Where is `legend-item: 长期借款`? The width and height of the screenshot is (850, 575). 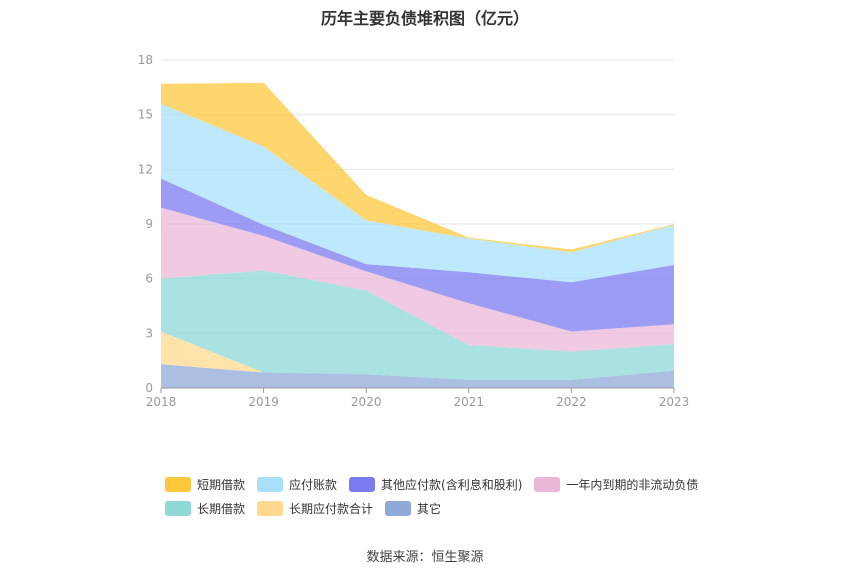 legend-item: 长期借款 is located at coordinates (205, 508).